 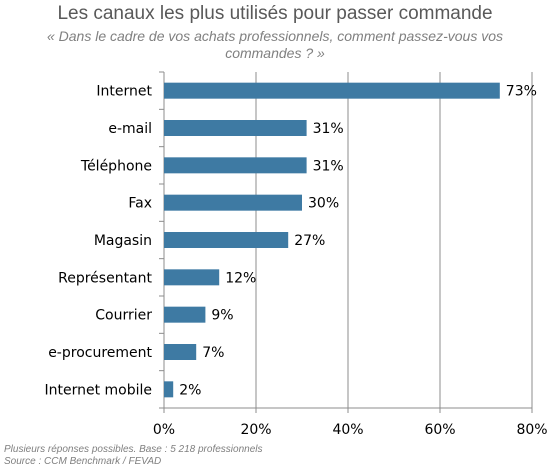 What do you see at coordinates (323, 204) in the screenshot?
I see `data-label: 30%` at bounding box center [323, 204].